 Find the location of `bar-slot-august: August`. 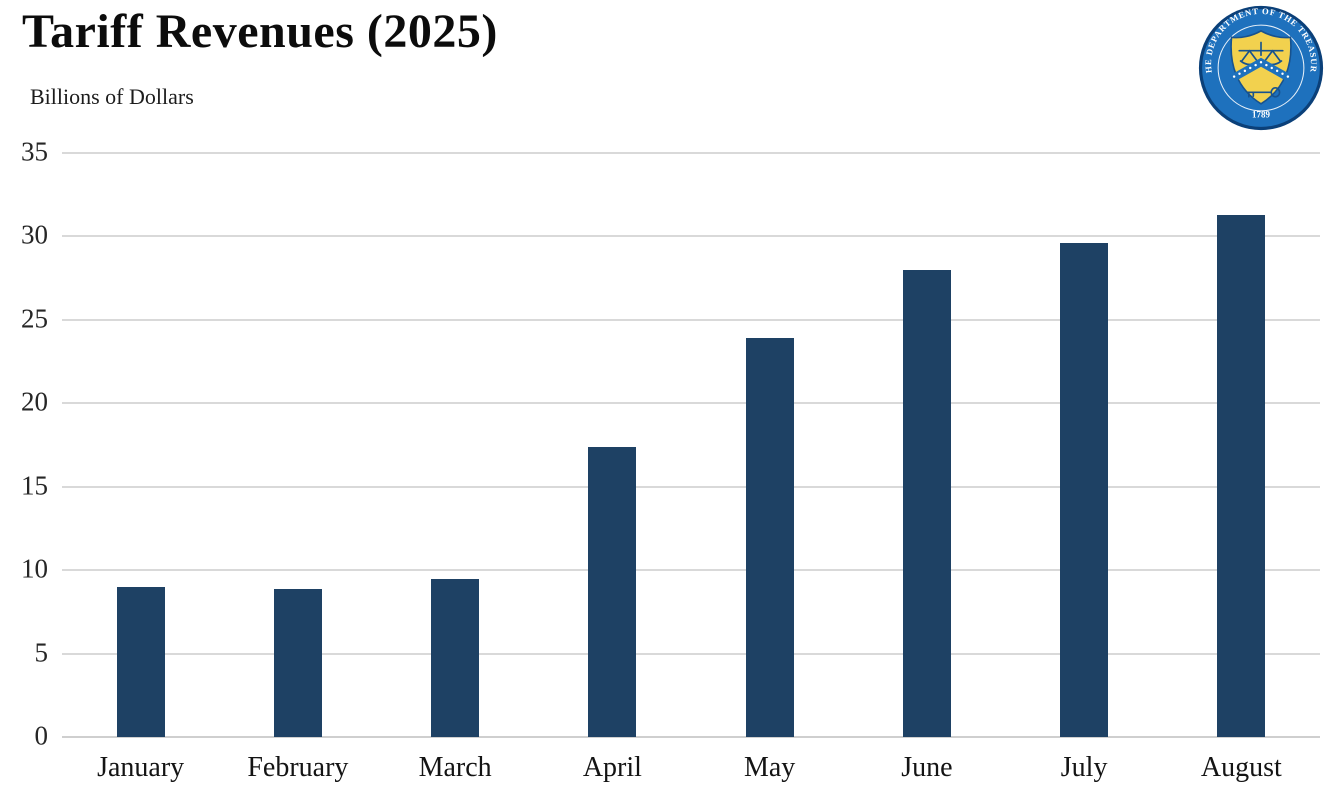

bar-slot-august: August is located at coordinates (1241, 467).